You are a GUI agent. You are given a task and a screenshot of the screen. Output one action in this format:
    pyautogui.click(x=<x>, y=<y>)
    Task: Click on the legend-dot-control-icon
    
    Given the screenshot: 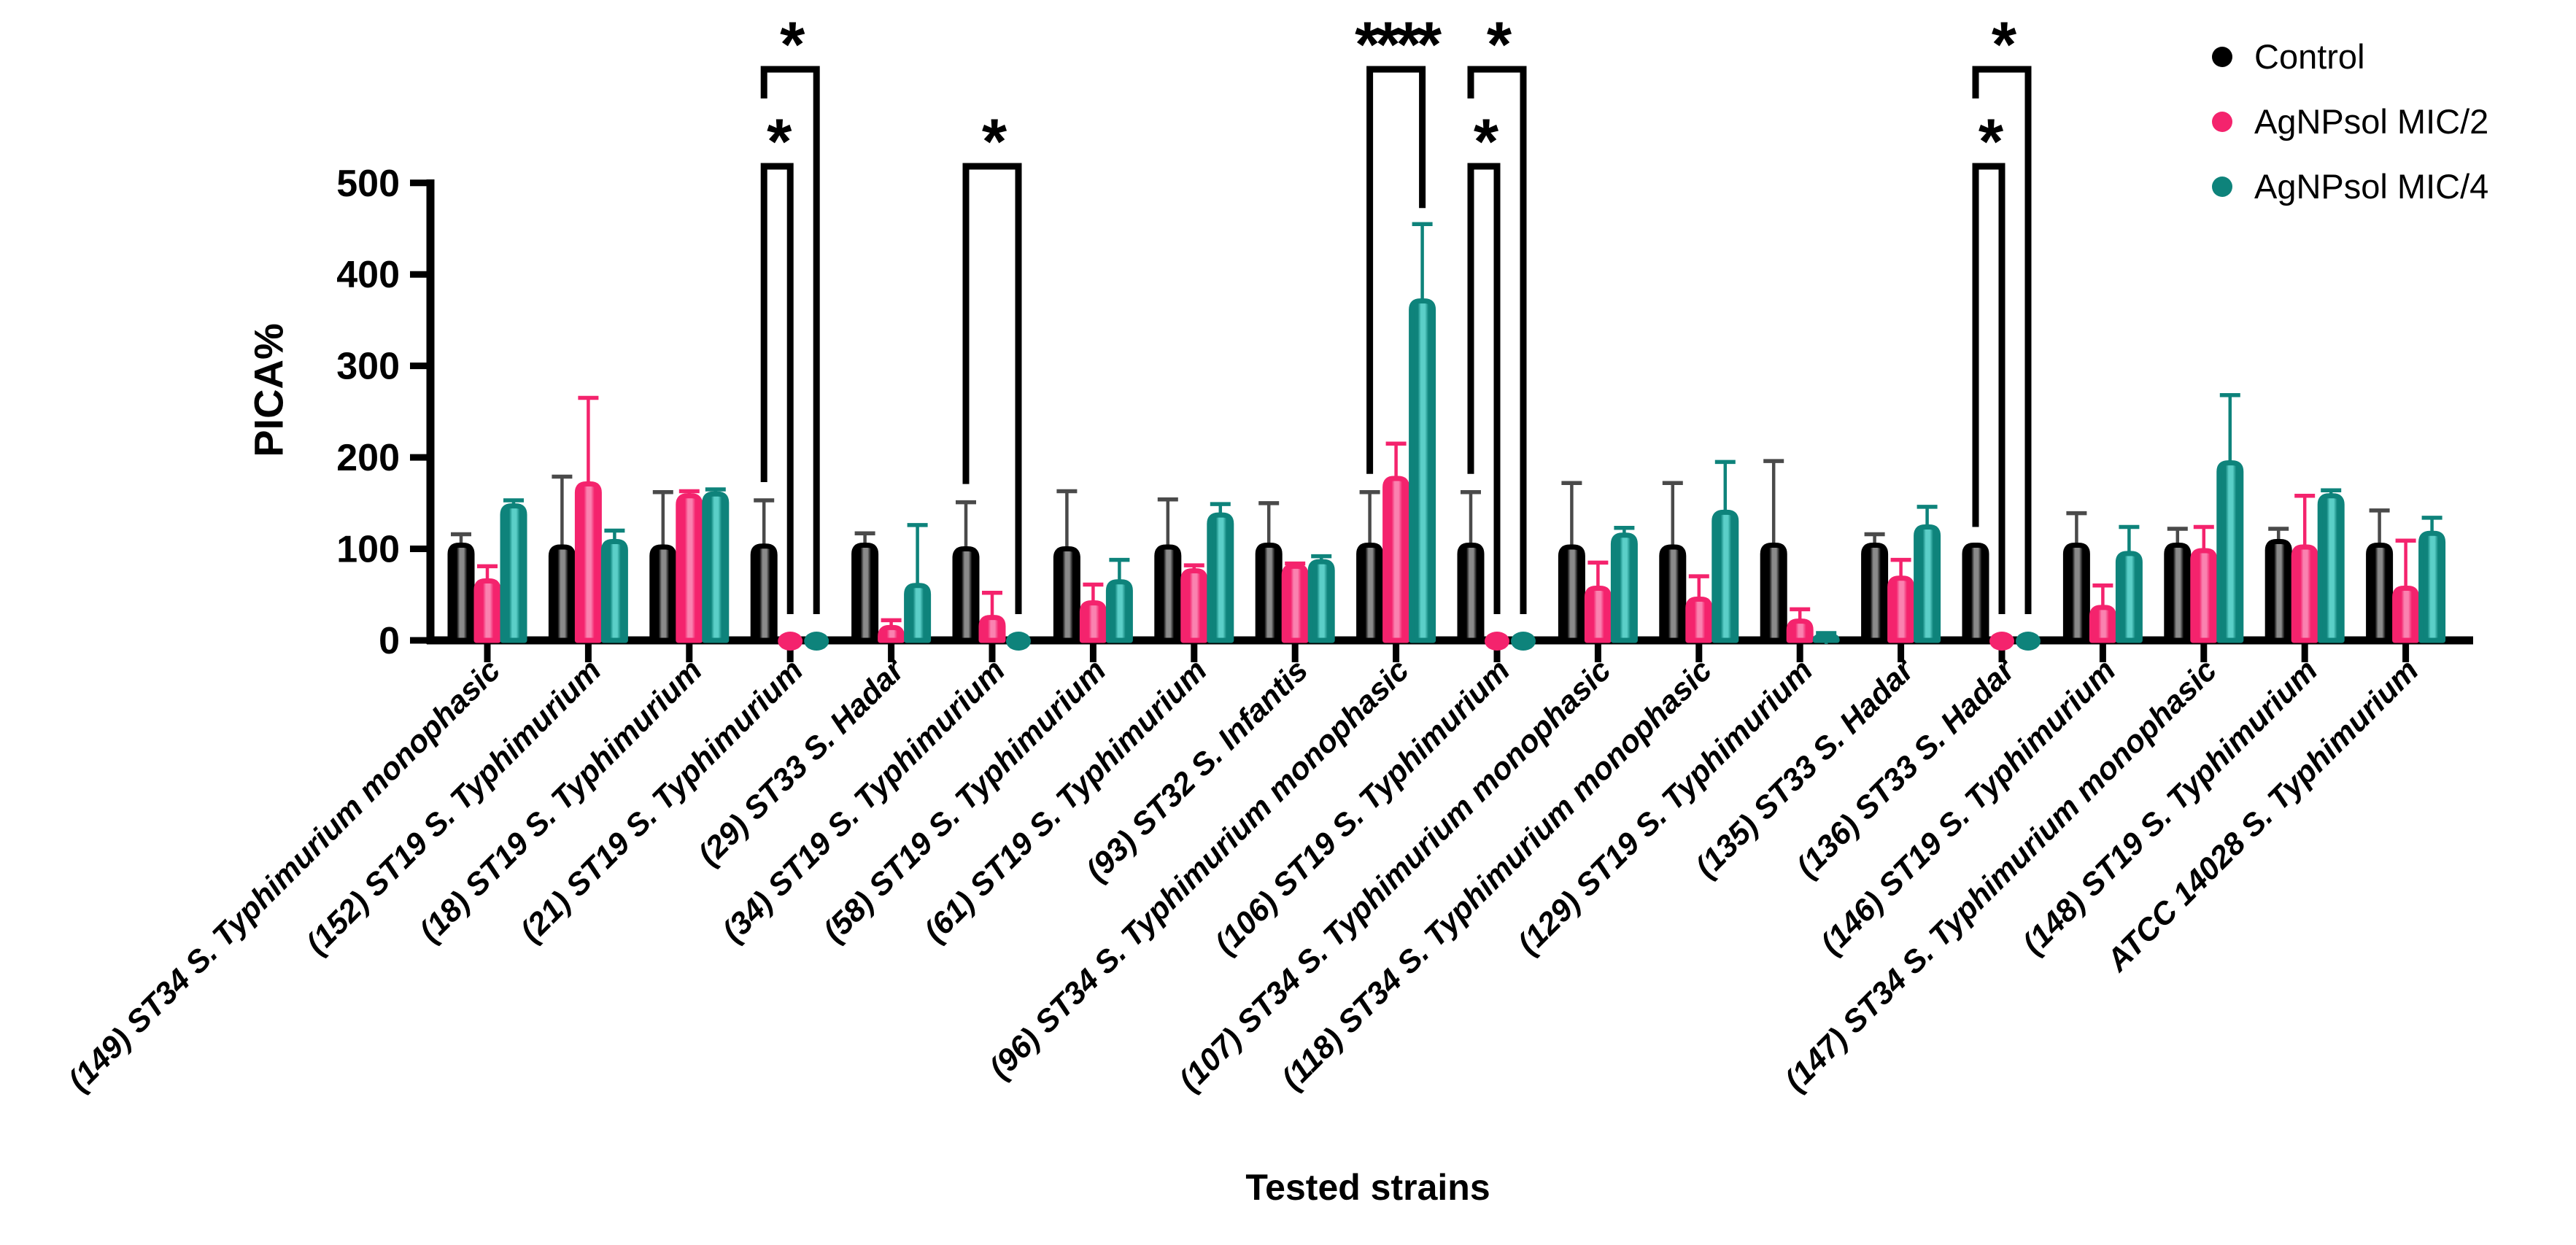 What is the action you would take?
    pyautogui.click(x=2222, y=56)
    